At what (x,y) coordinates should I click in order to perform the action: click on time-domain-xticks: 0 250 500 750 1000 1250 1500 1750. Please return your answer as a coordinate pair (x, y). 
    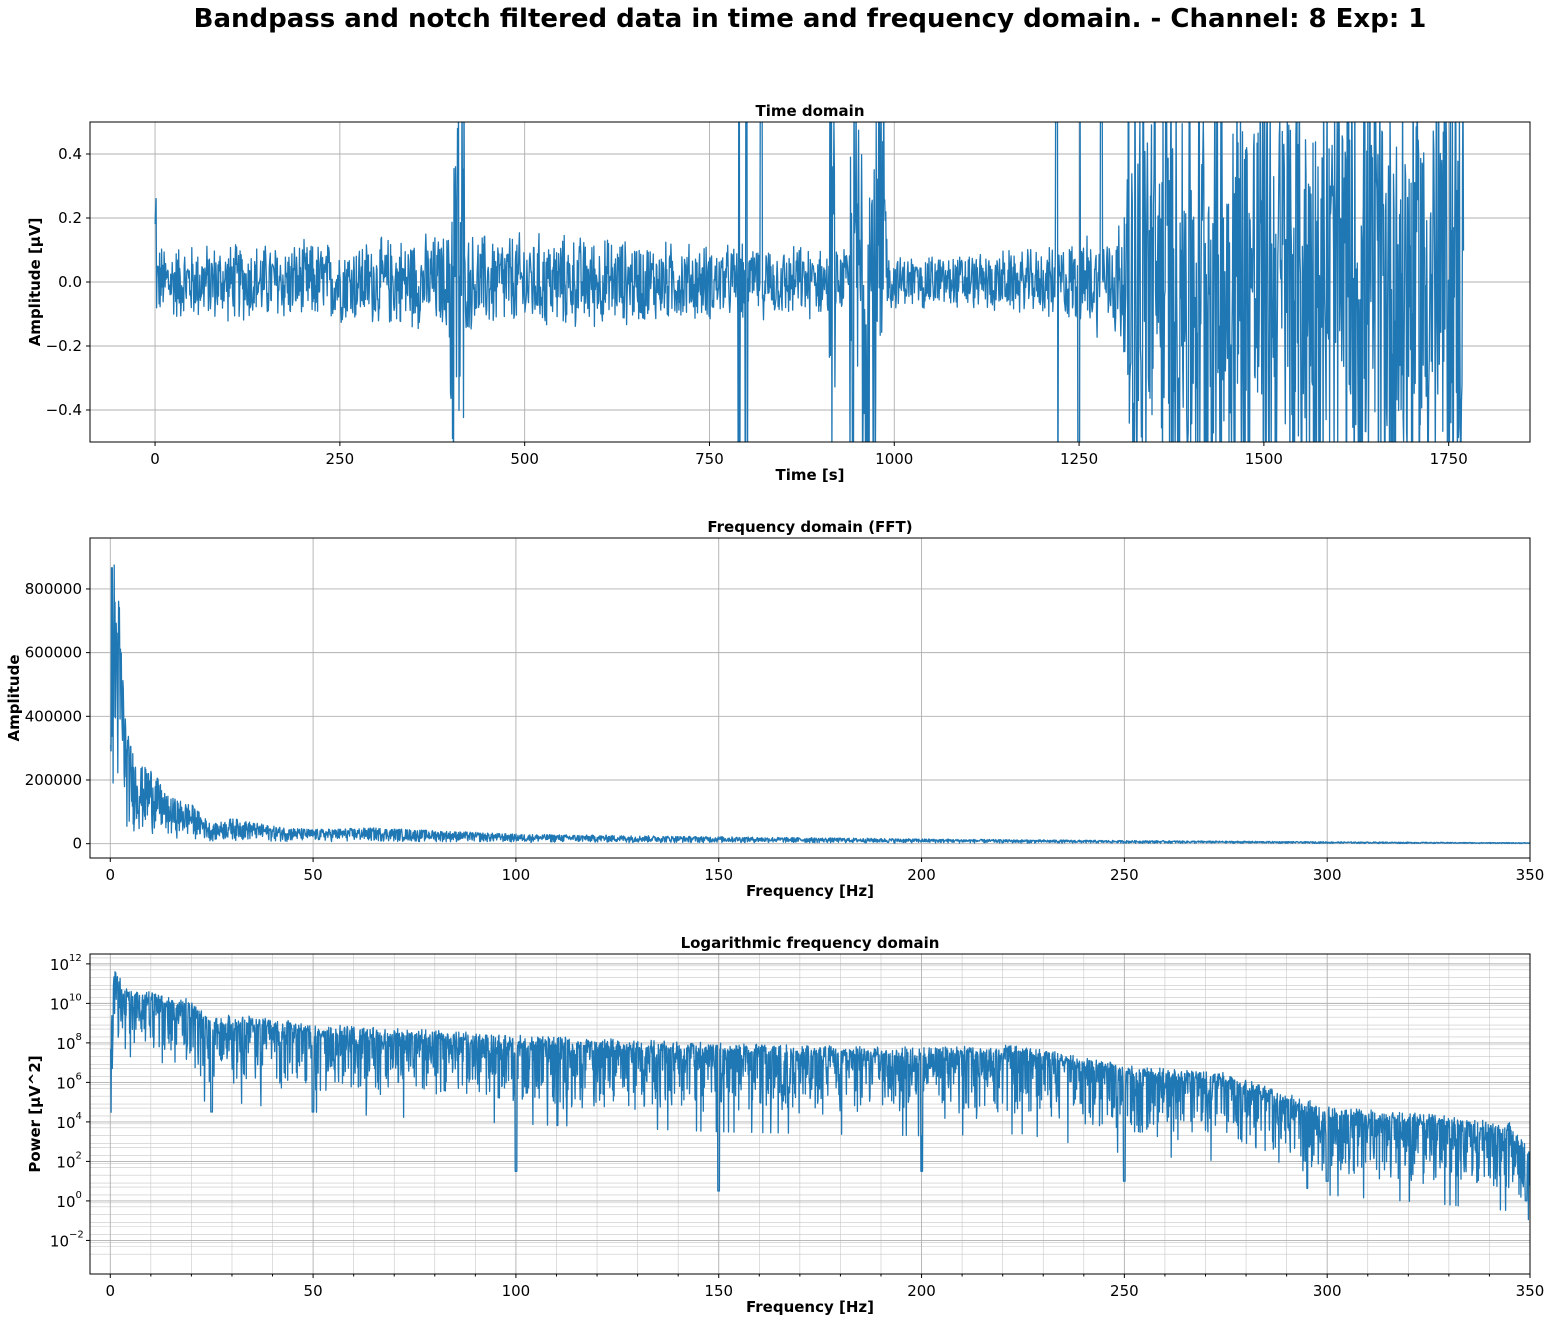
    Looking at the image, I should click on (809, 455).